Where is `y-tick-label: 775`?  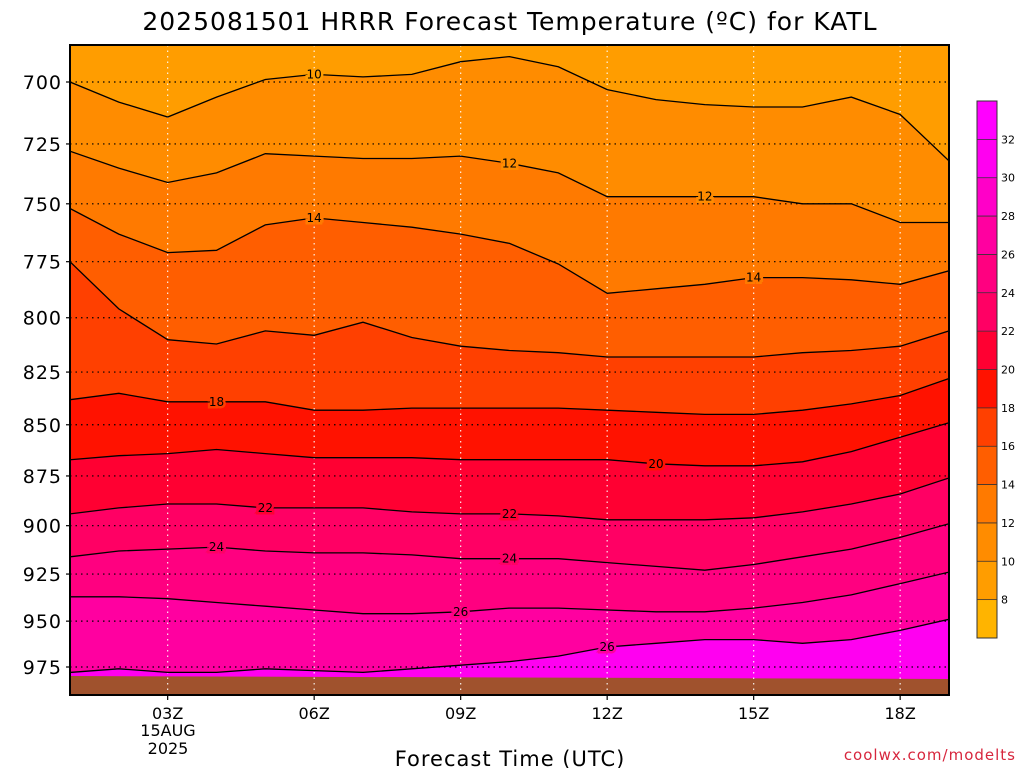 y-tick-label: 775 is located at coordinates (42, 263).